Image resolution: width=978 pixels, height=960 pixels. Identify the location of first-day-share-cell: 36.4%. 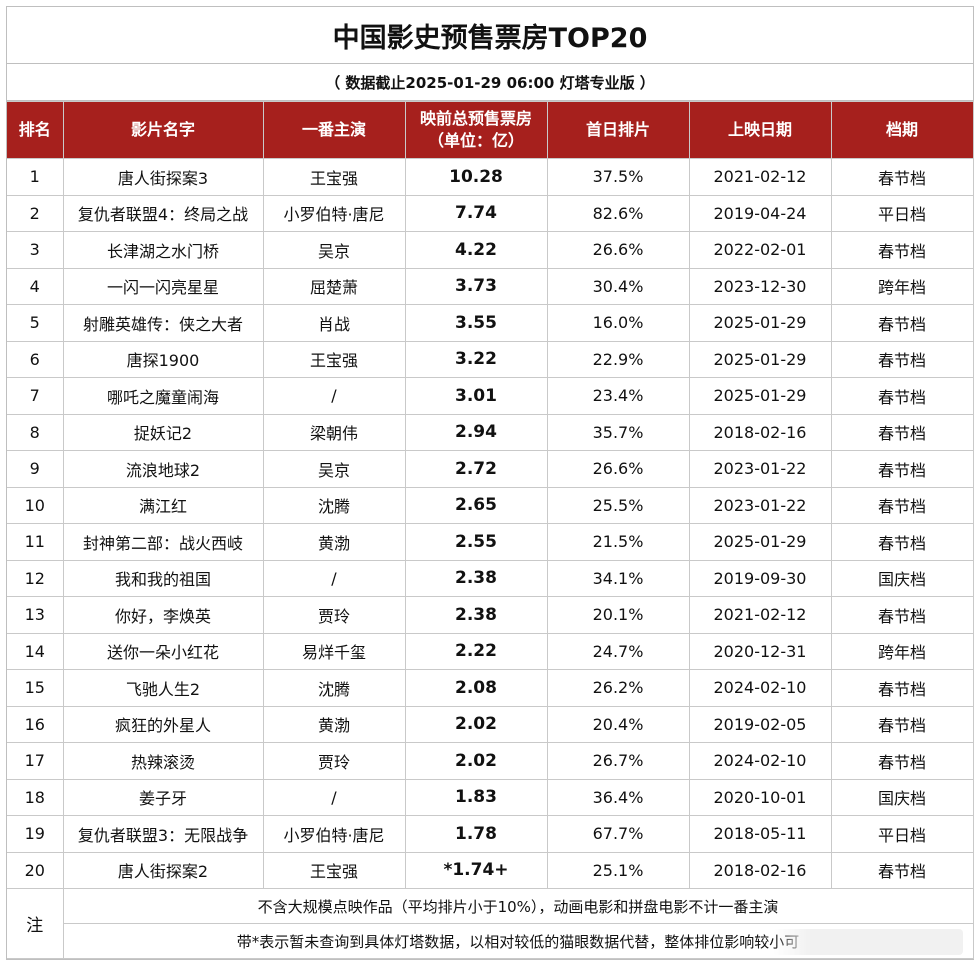
(618, 797).